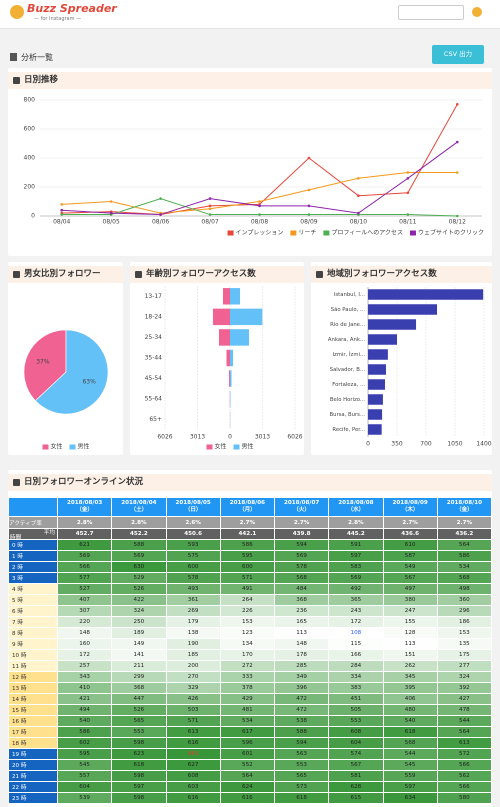  I want to click on table-row: 5 時 407 422 361 264 368 365 380 360, so click(250, 600).